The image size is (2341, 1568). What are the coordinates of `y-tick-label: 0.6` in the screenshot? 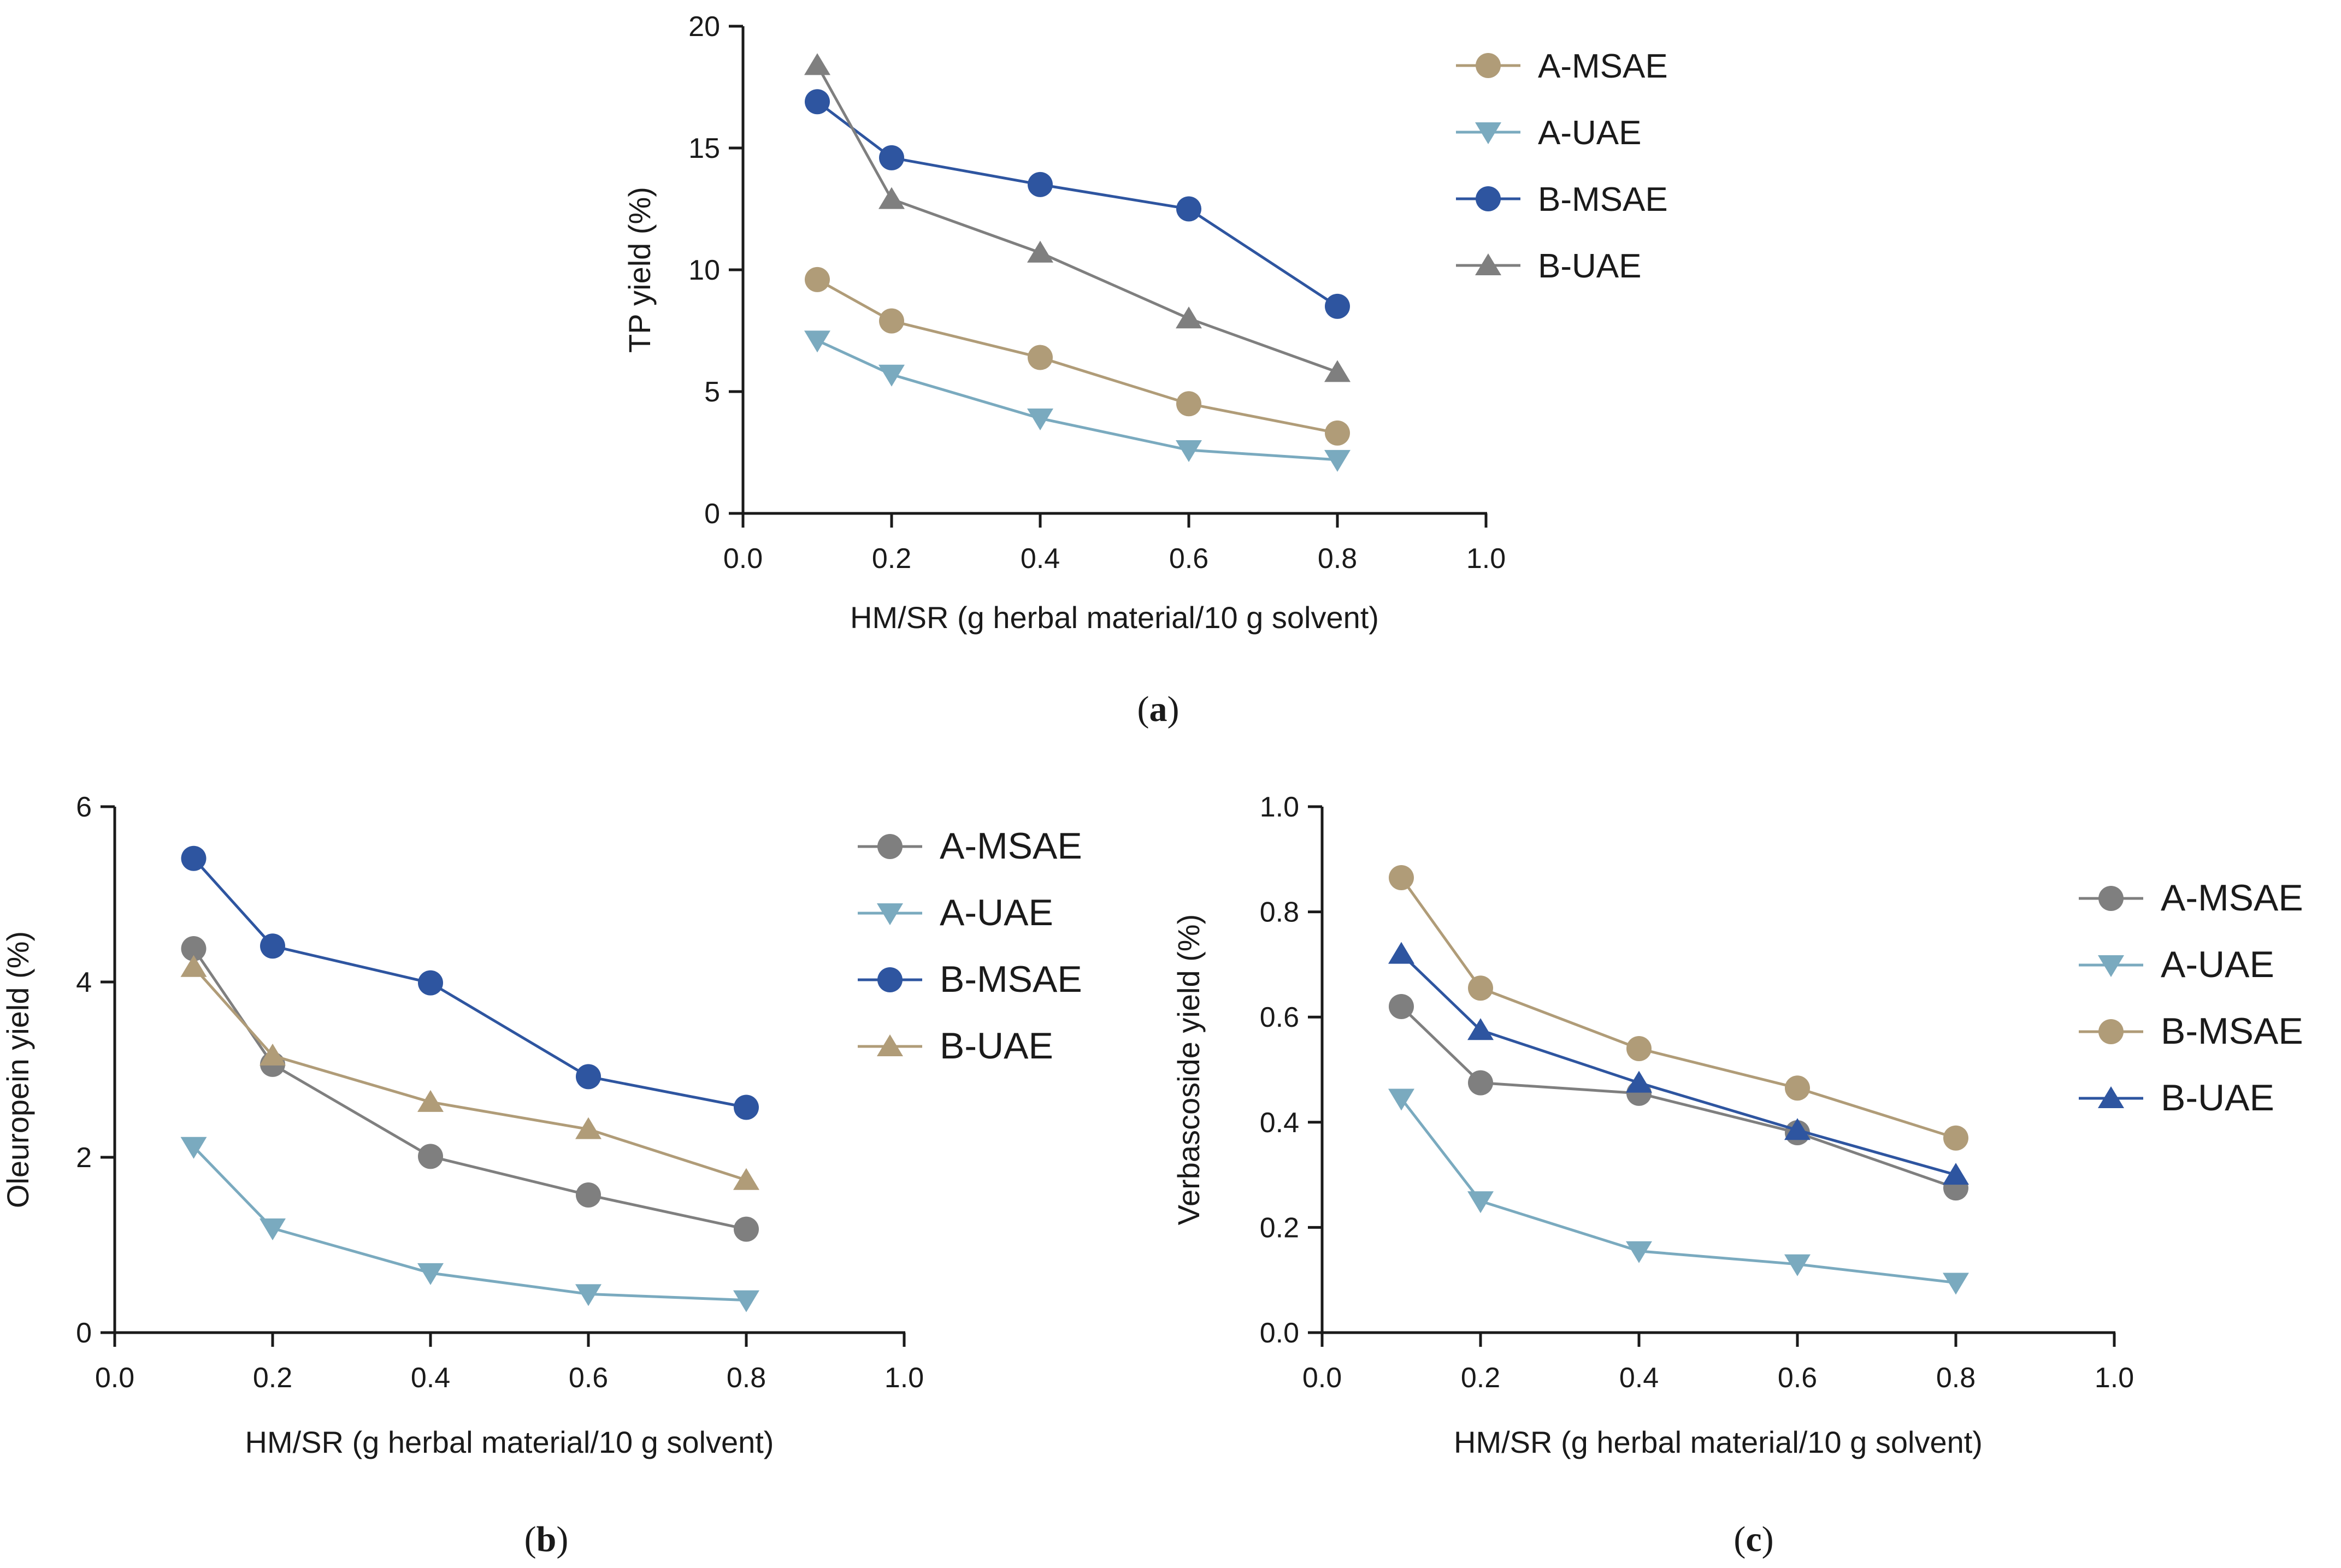 It's located at (1279, 1017).